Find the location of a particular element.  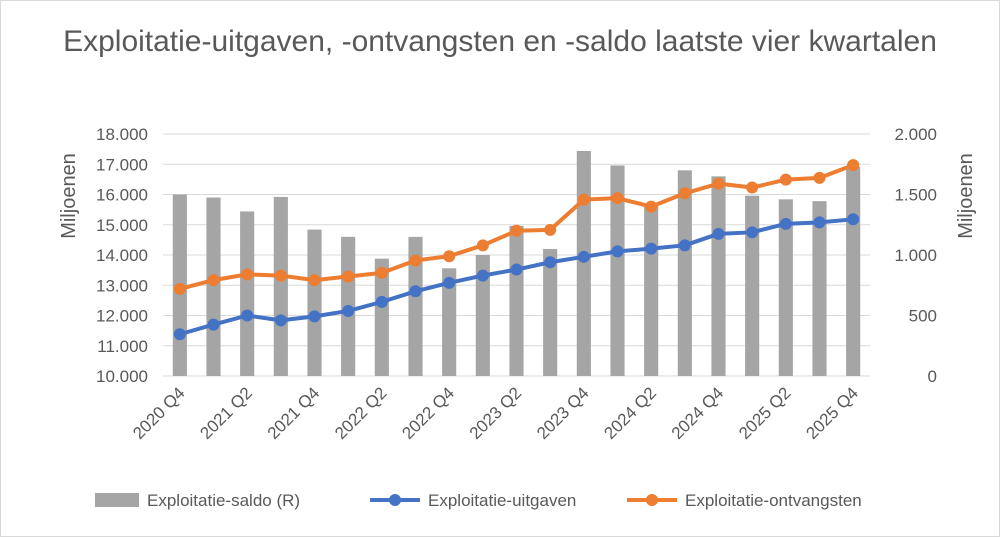

legend-label-exploitatie-uitgaven: Exploitatie-uitgaven is located at coordinates (502, 500).